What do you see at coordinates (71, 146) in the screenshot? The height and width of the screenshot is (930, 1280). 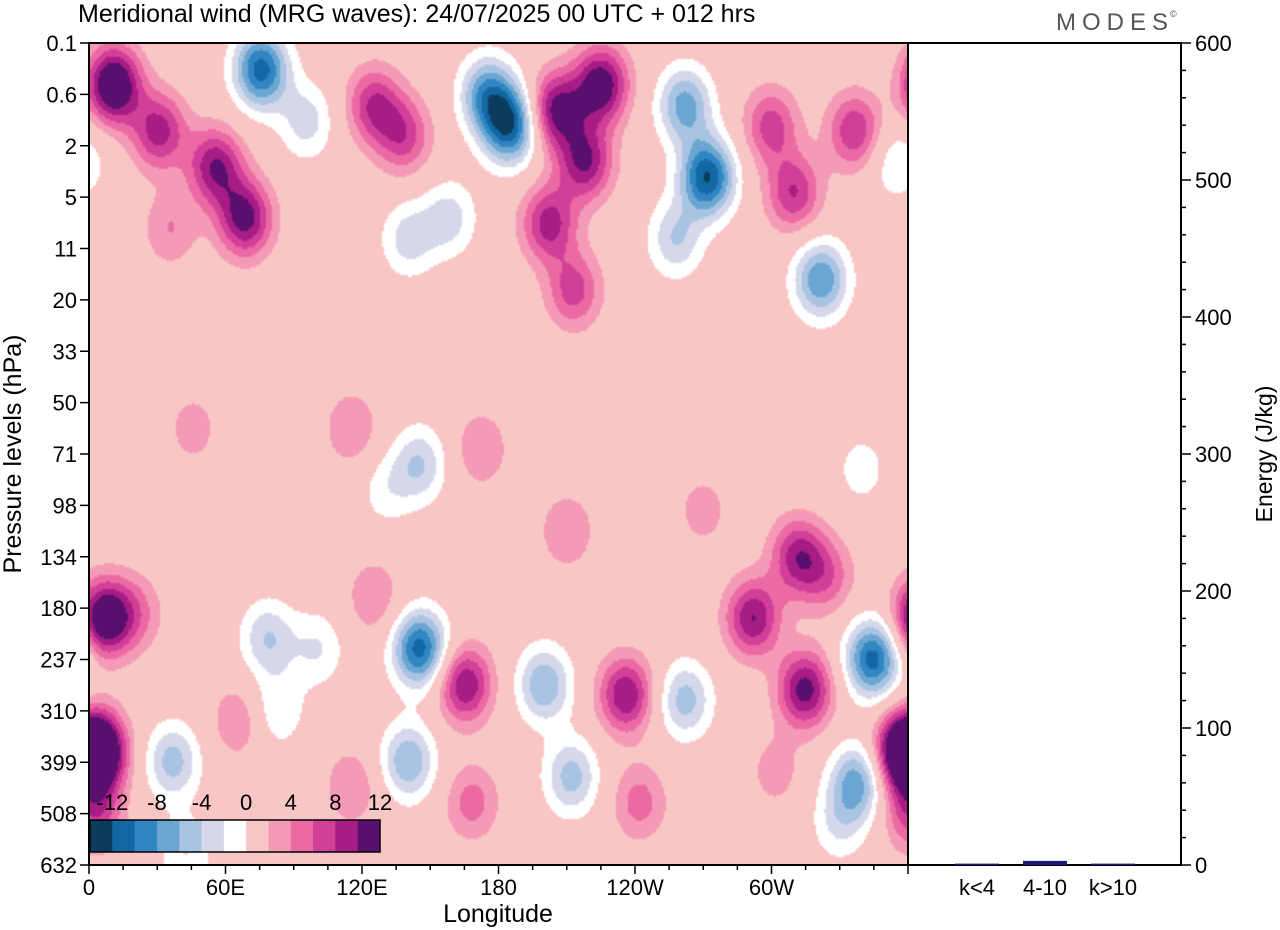 I see `pressure-tick-label: 2` at bounding box center [71, 146].